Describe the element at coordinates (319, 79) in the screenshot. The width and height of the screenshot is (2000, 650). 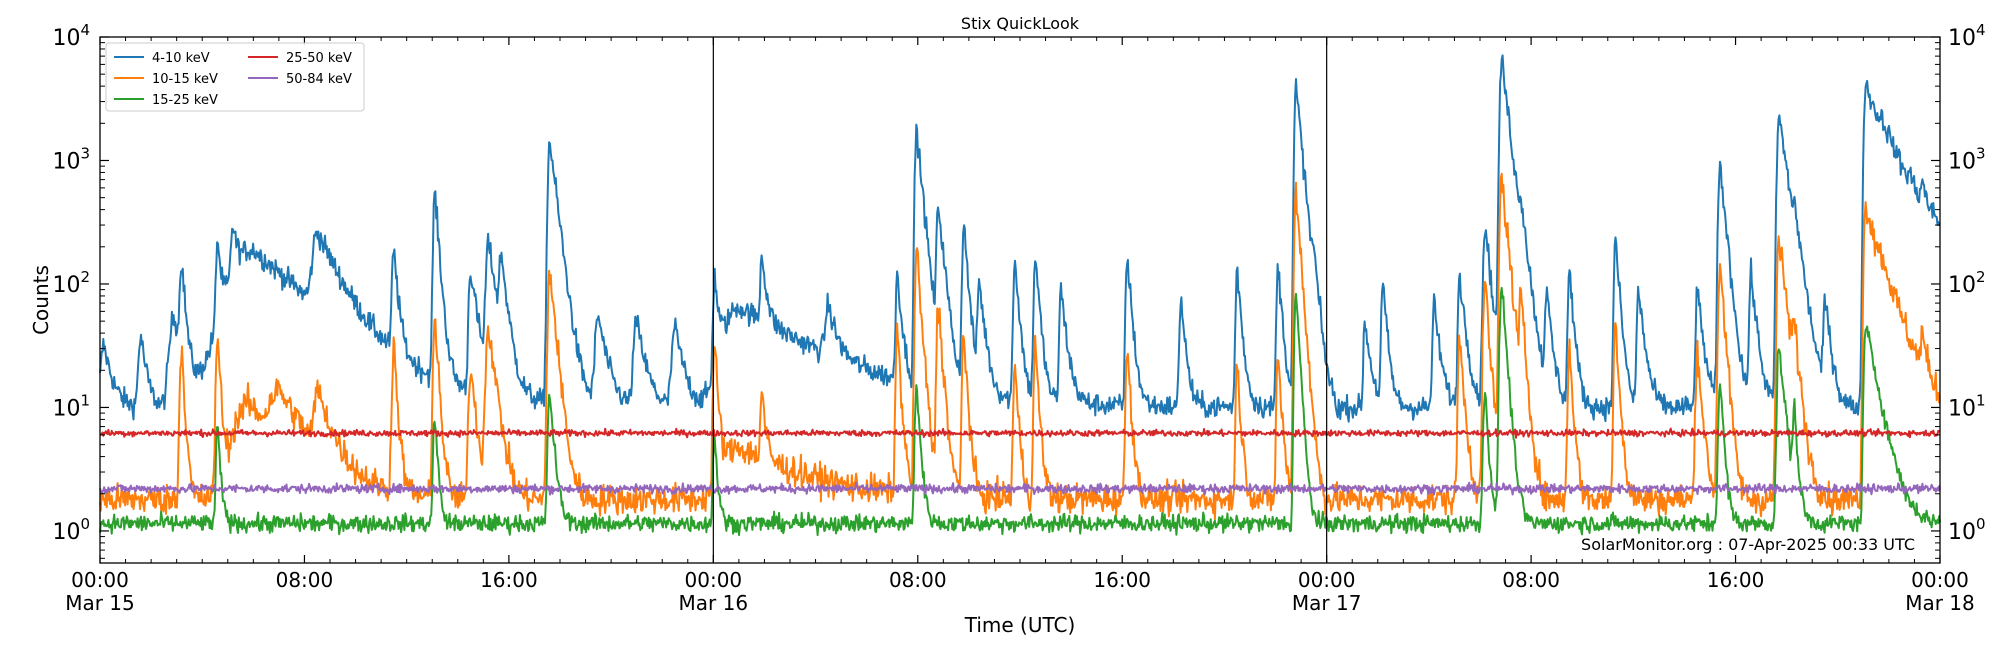
I see `legend-label: 50-84 keV` at that location.